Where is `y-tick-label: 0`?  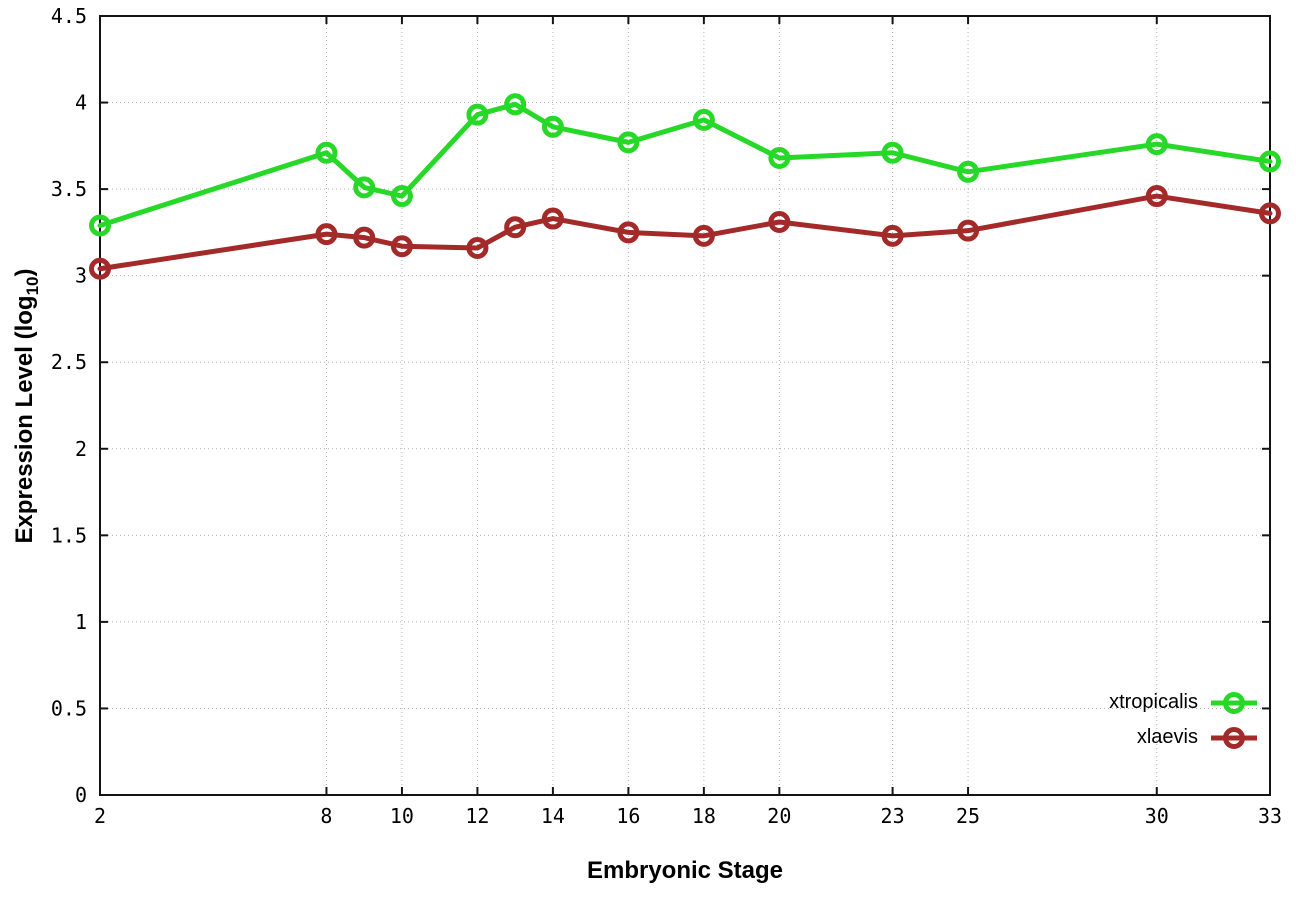
y-tick-label: 0 is located at coordinates (81, 795).